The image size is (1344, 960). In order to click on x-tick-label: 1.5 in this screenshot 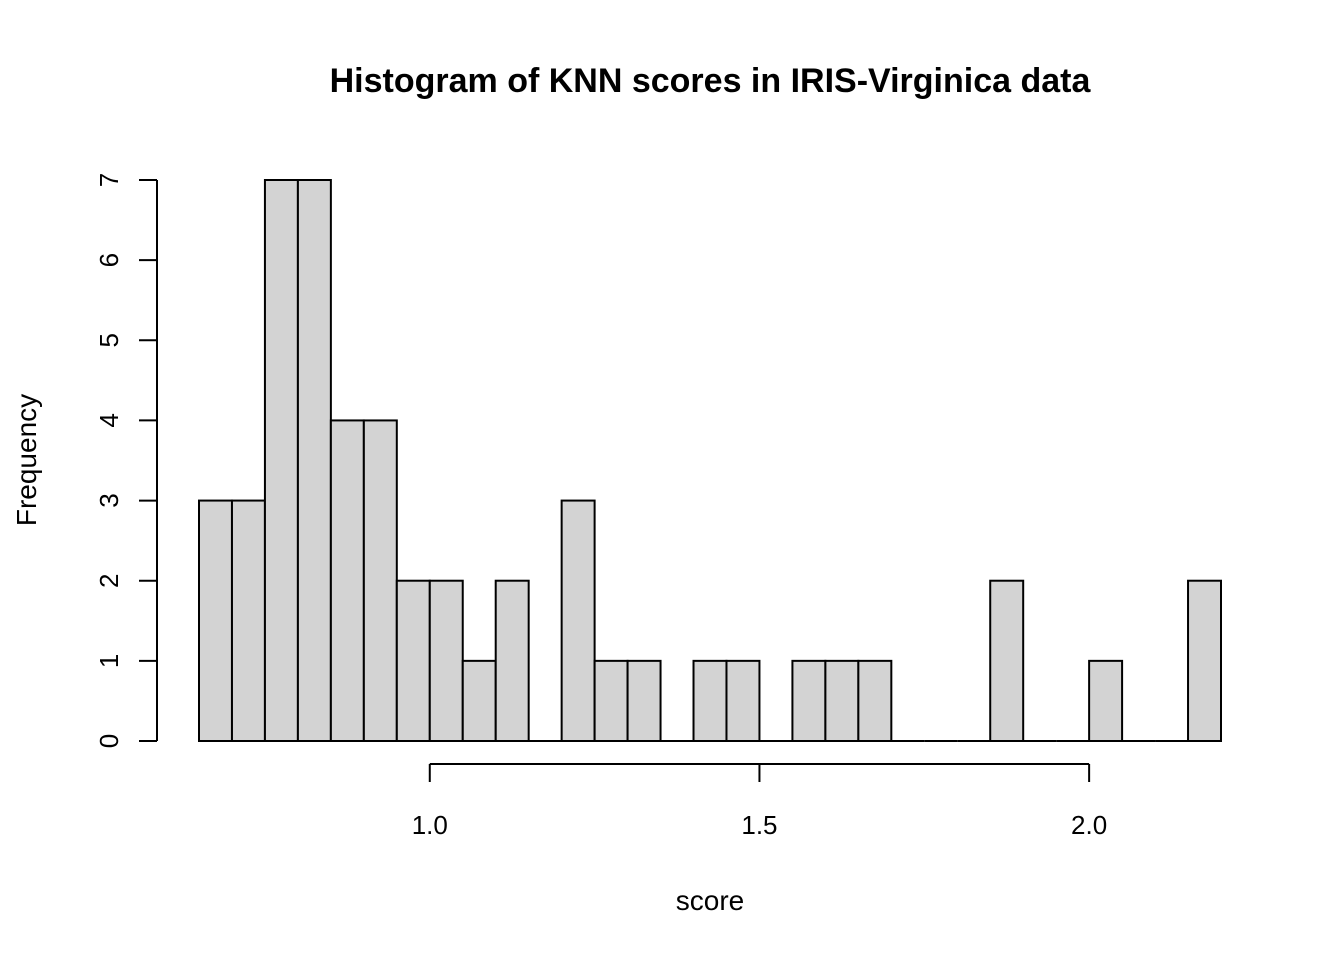, I will do `click(759, 825)`.